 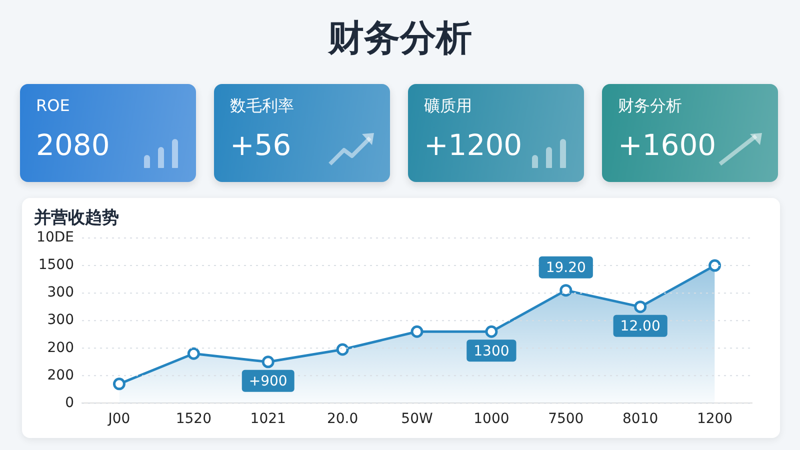 What do you see at coordinates (69, 402) in the screenshot?
I see `text: 0` at bounding box center [69, 402].